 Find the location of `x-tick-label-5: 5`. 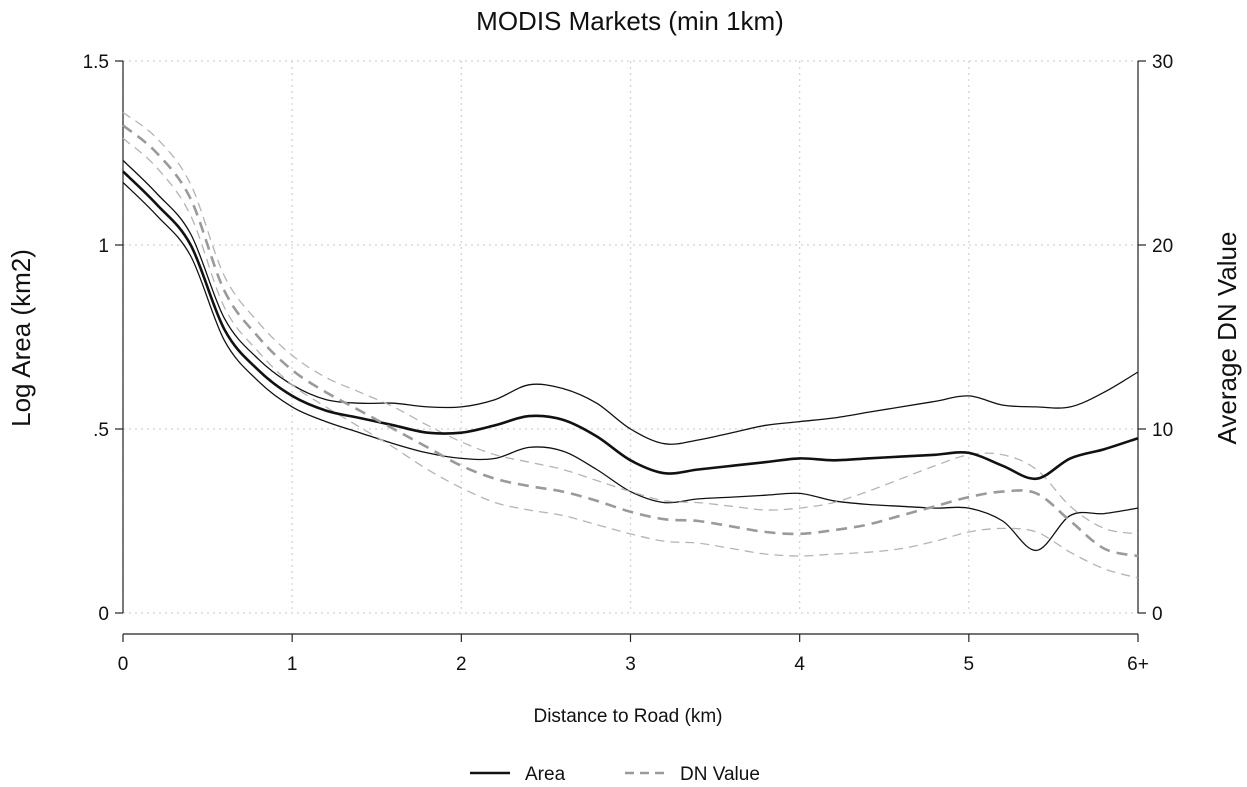

x-tick-label-5: 5 is located at coordinates (969, 664).